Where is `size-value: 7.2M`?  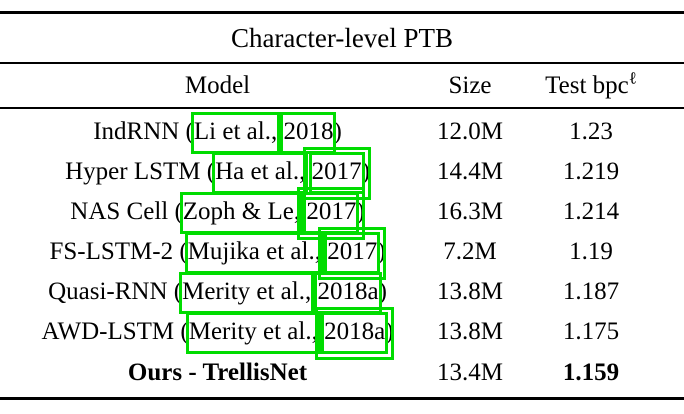
size-value: 7.2M is located at coordinates (470, 251).